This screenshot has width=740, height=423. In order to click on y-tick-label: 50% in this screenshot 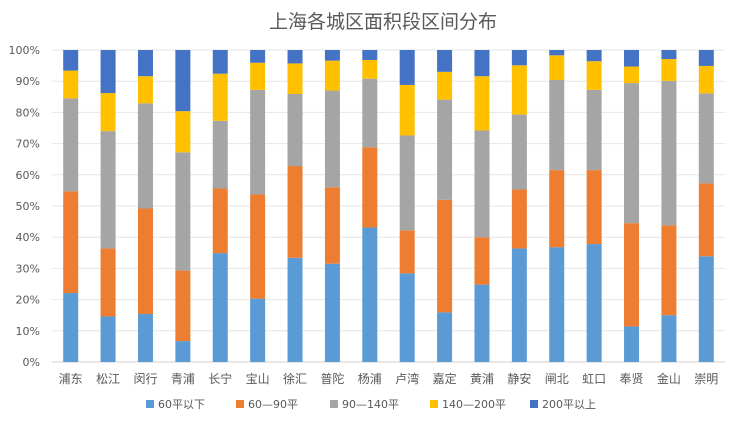, I will do `click(28, 206)`.